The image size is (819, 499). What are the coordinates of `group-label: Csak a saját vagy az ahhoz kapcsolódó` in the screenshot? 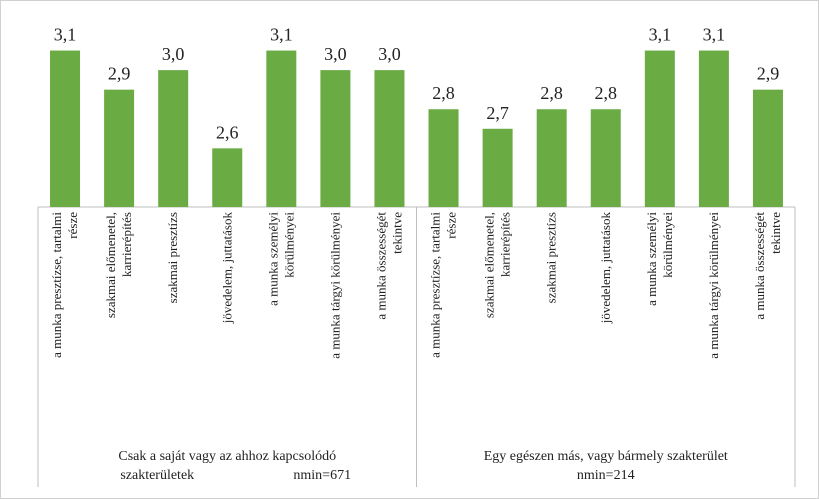 It's located at (227, 456).